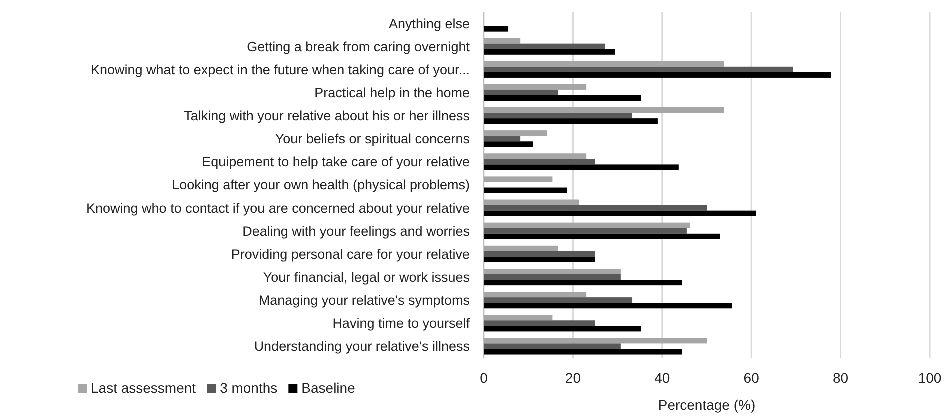 The height and width of the screenshot is (417, 951). Describe the element at coordinates (278, 208) in the screenshot. I see `y-tick-label: Knowing who to contact if you are concerned about your relative` at that location.